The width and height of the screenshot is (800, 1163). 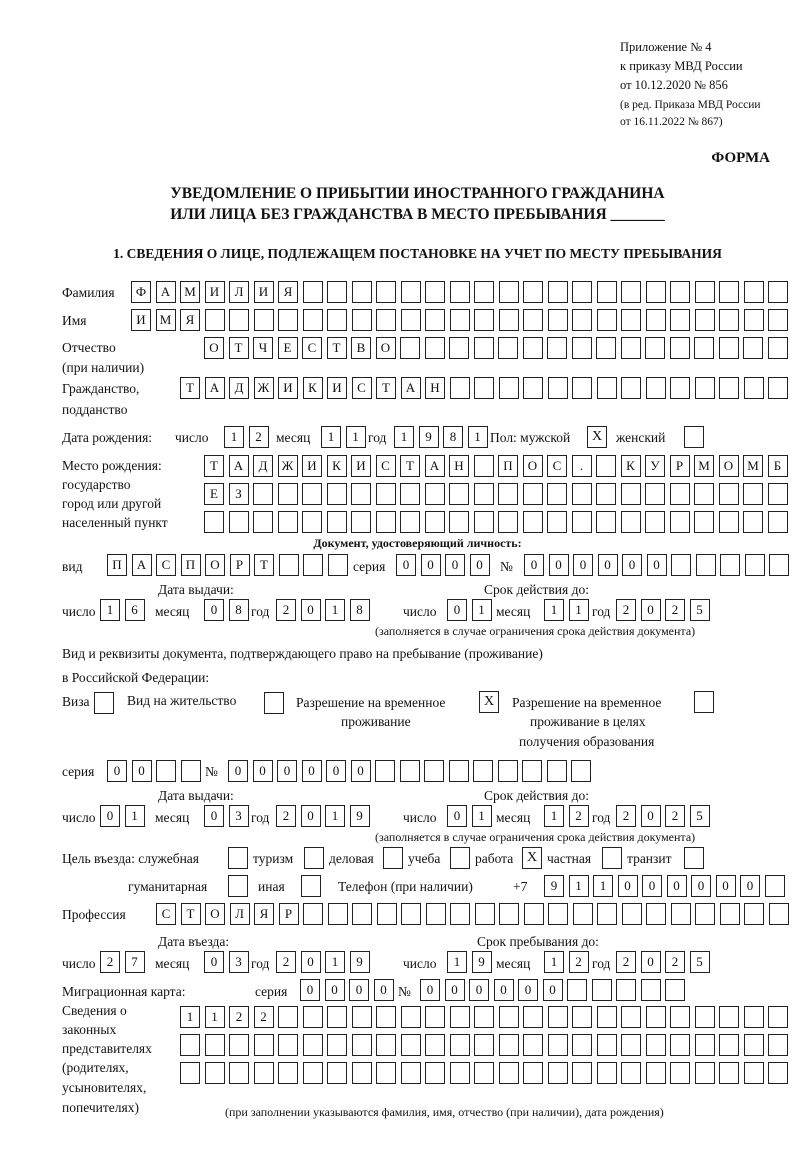 I want to click on purpose-transit-checkbox, so click(x=694, y=858).